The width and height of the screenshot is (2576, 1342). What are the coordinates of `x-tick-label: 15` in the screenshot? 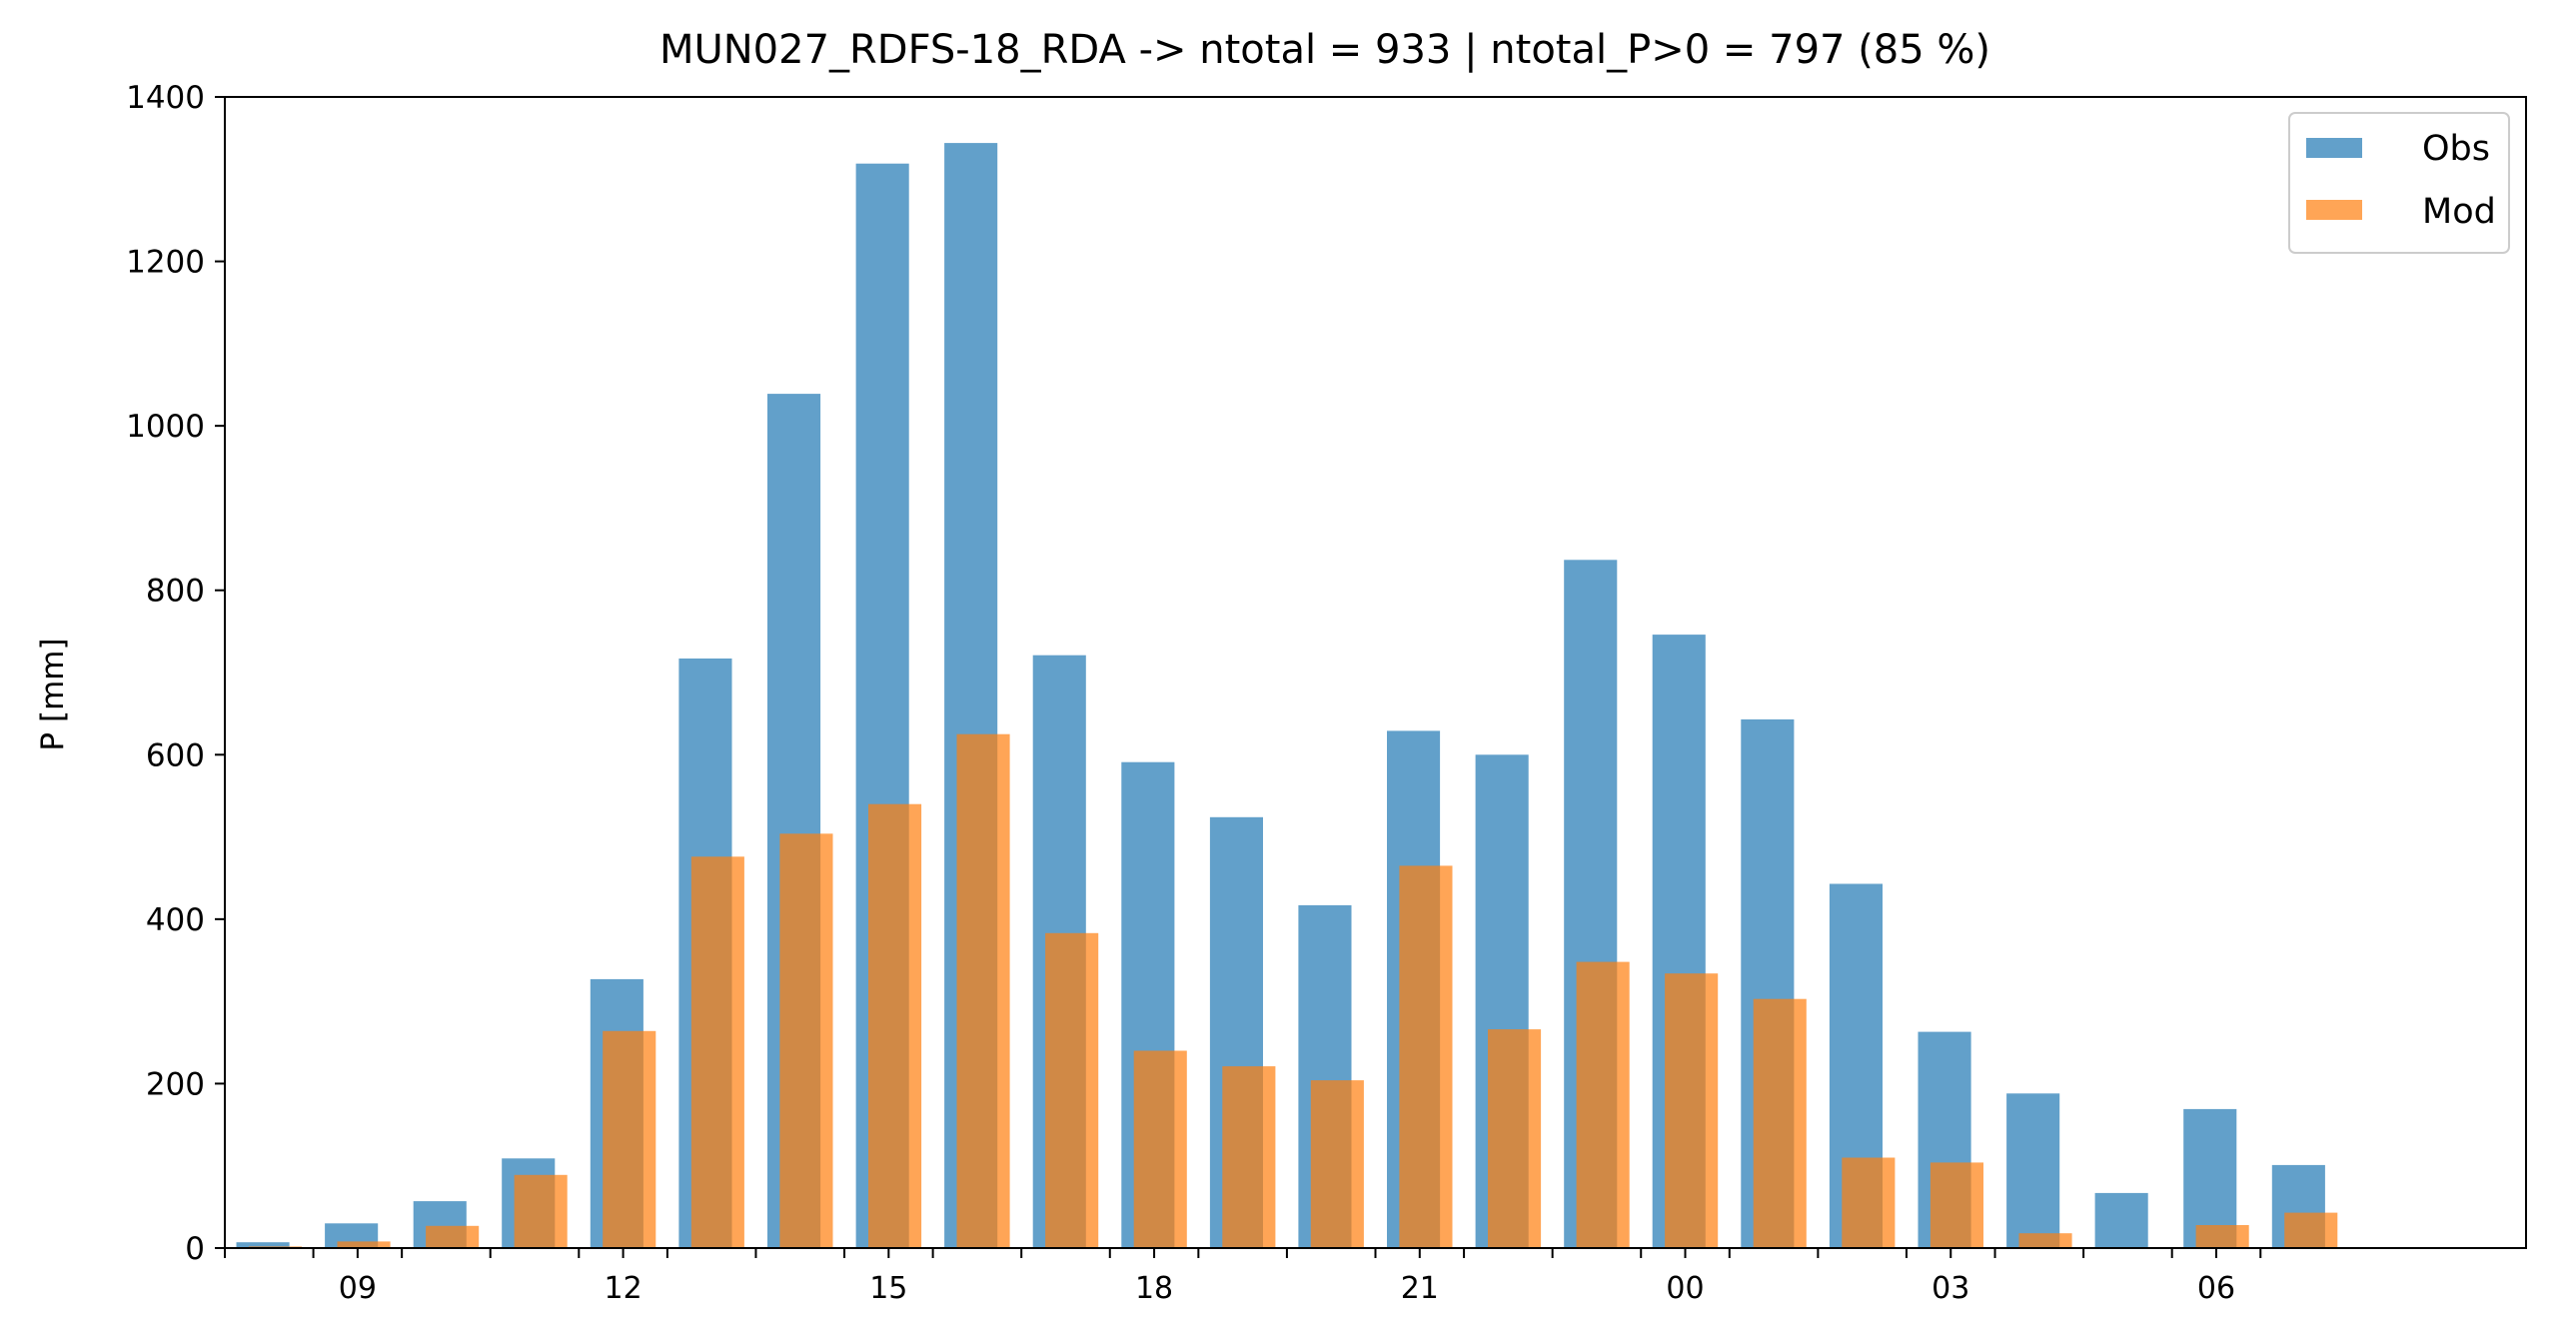 It's located at (888, 1288).